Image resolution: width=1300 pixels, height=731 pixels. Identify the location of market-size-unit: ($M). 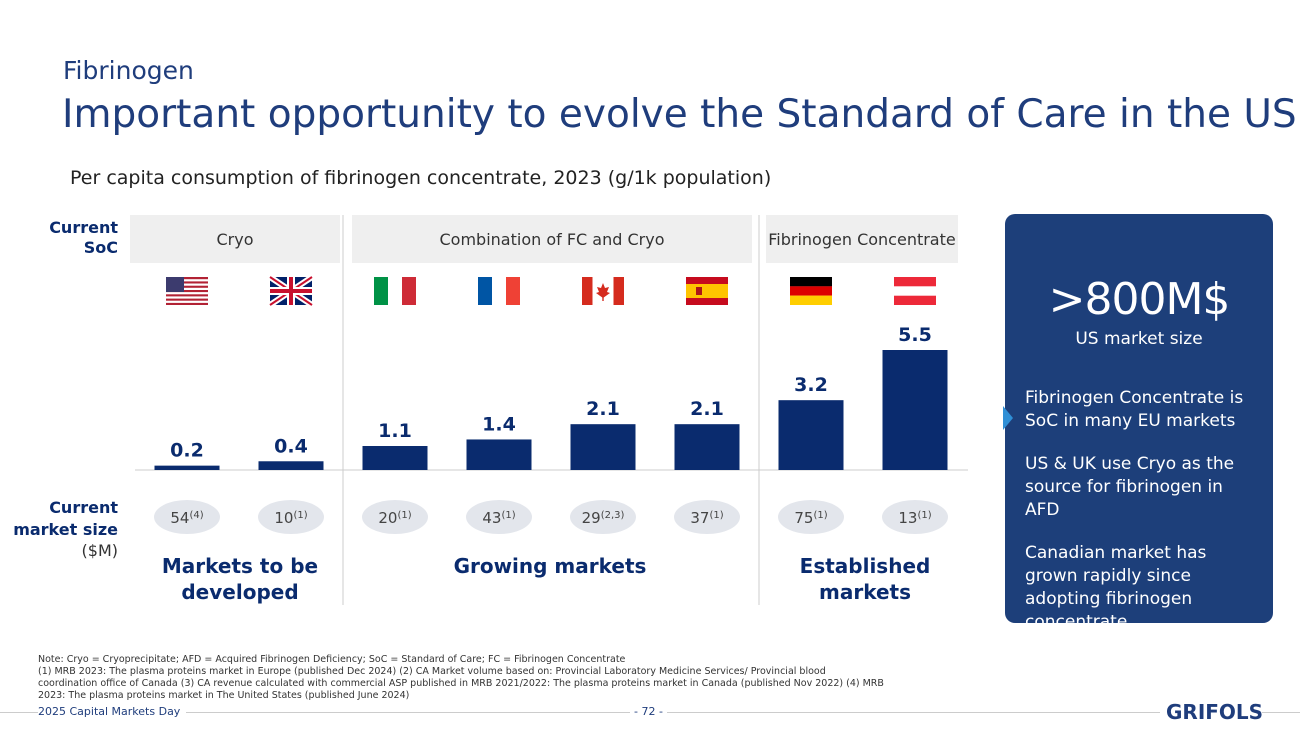
(99, 550).